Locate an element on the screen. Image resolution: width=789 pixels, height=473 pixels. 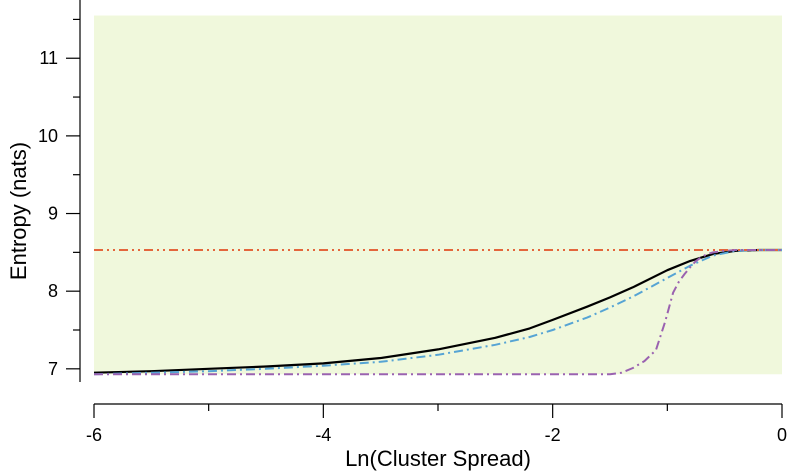
y-tick-label: 11 is located at coordinates (48, 58).